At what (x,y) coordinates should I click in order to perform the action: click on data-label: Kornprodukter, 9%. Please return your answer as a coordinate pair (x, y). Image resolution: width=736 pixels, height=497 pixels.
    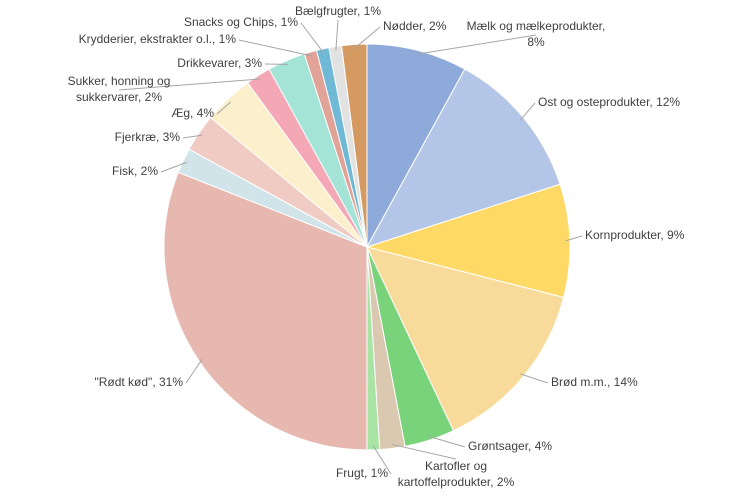
    Looking at the image, I should click on (635, 235).